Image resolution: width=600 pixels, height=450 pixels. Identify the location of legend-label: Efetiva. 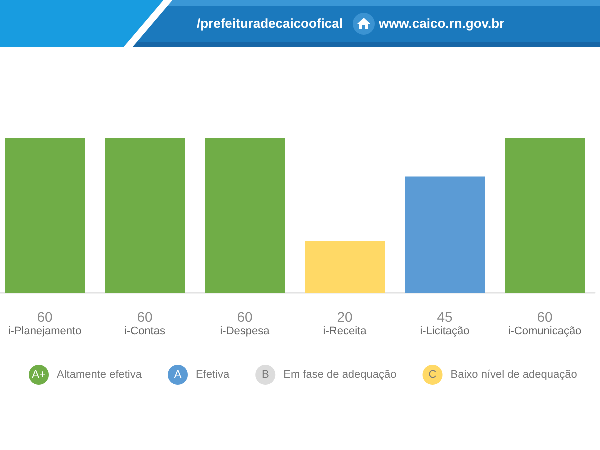
(213, 375).